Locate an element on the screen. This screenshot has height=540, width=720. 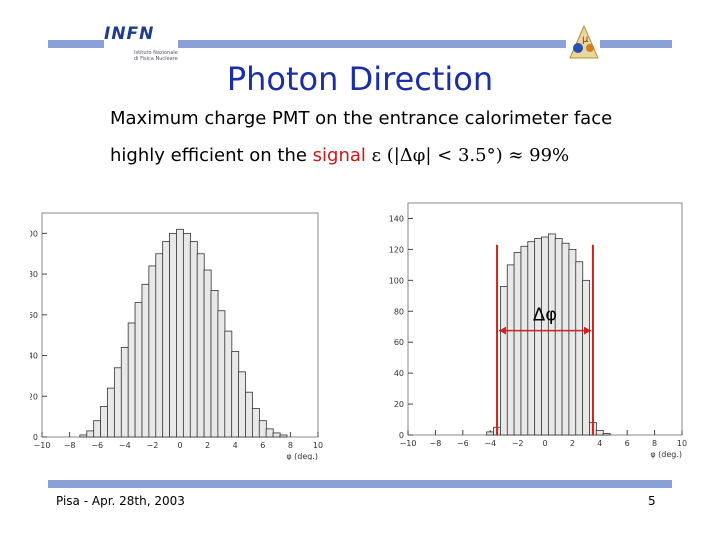
header-bar-left is located at coordinates (76, 44).